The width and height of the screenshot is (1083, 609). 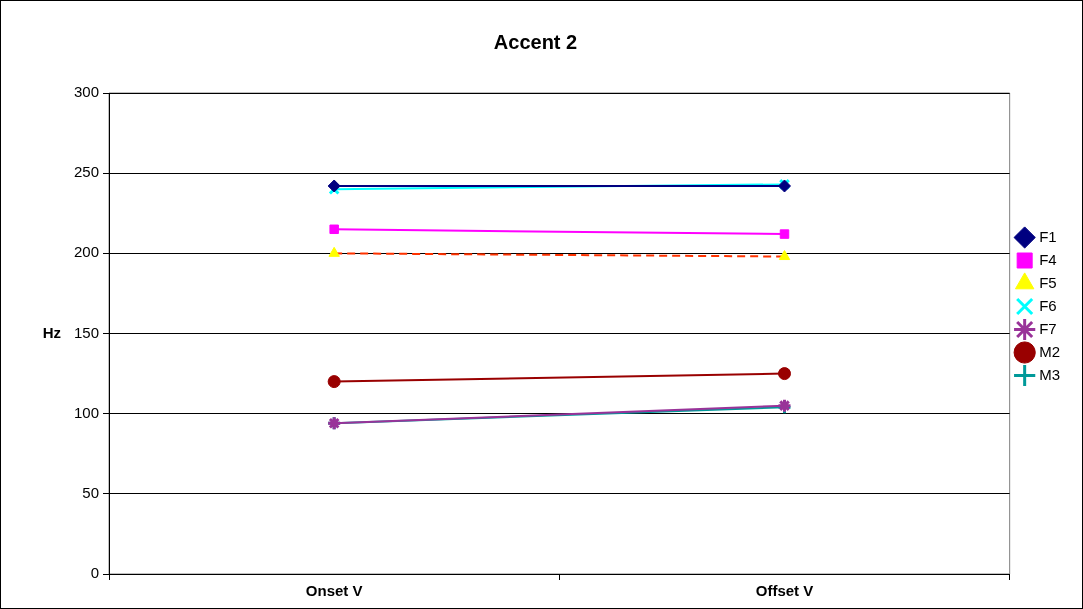 I want to click on legend-label: M3, so click(x=1050, y=374).